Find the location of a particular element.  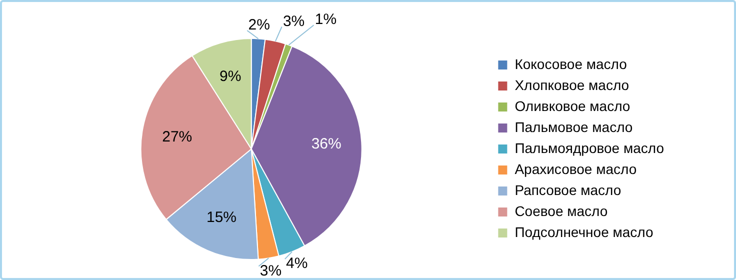

legend-label: Рапсовое масло is located at coordinates (568, 190).